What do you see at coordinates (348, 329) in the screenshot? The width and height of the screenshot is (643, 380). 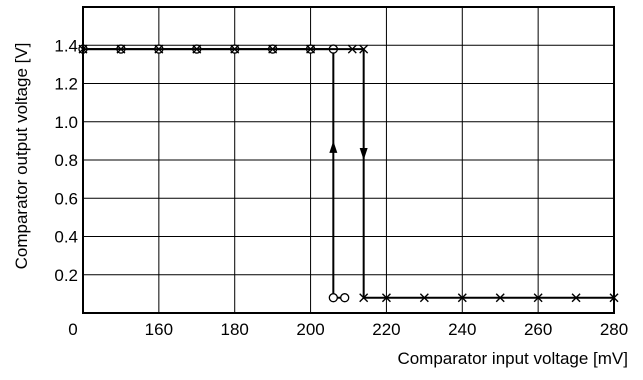 I see `x-tick-labels: 0 160 180 200 220 240 260 280` at bounding box center [348, 329].